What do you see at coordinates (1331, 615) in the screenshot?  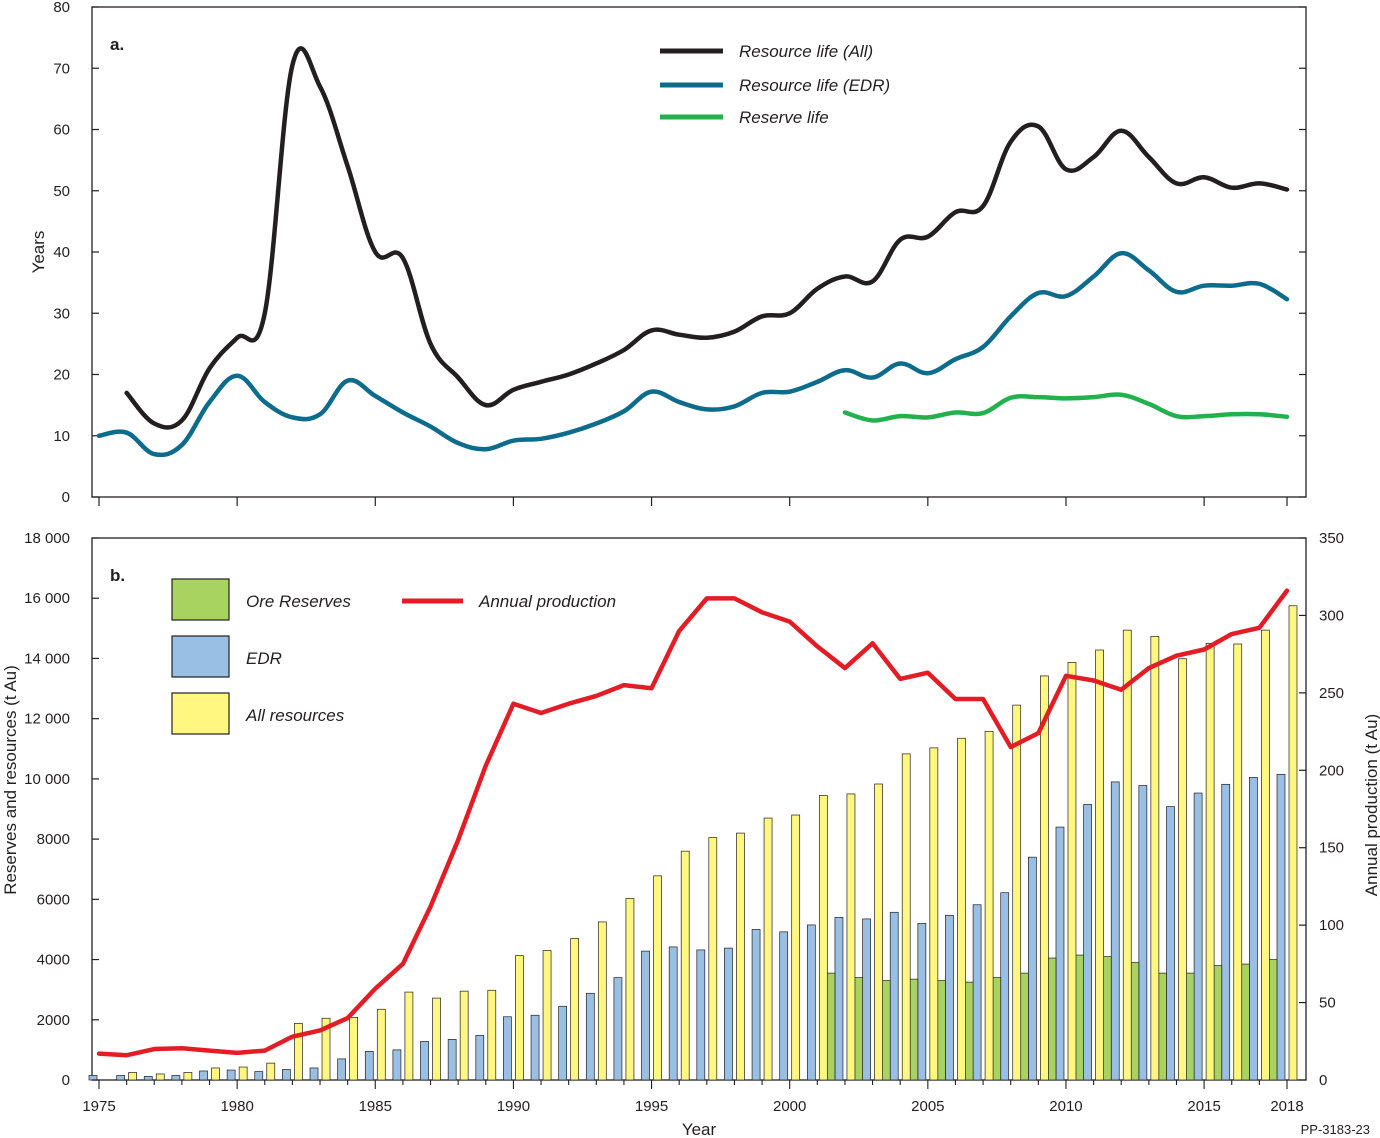 I see `panel-b-y2-tick-label: 300` at bounding box center [1331, 615].